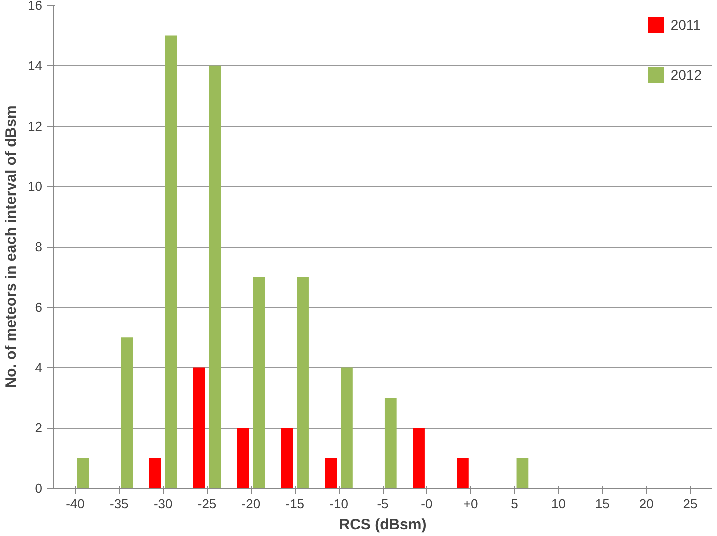 The image size is (717, 536). I want to click on x-tick-label: 10, so click(559, 504).